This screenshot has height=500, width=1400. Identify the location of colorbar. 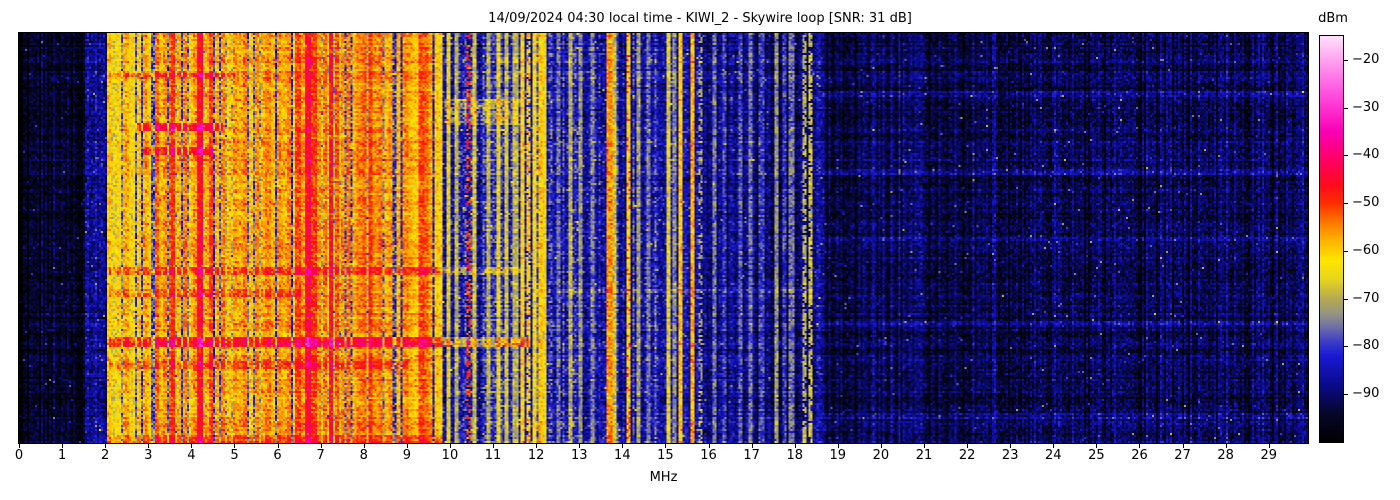
(1331, 239).